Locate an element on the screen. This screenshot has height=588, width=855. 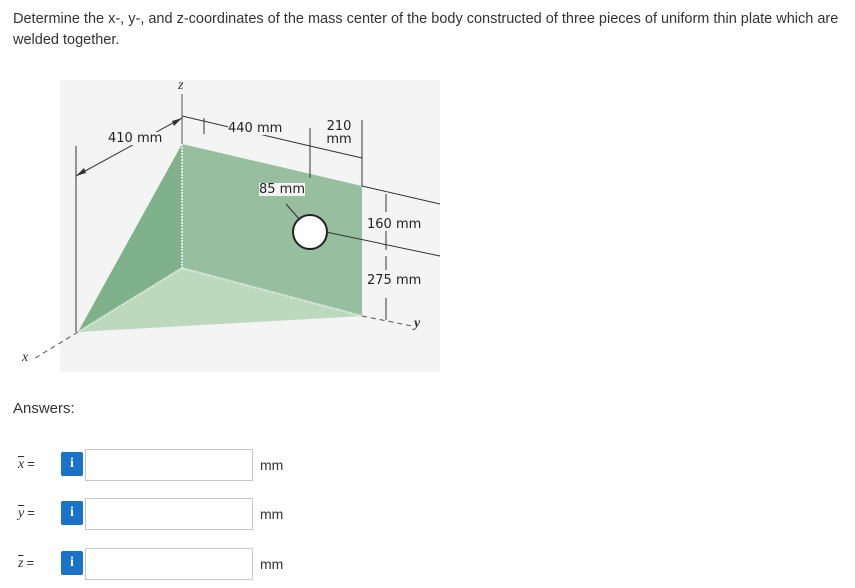
side-plate is located at coordinates (130, 238).